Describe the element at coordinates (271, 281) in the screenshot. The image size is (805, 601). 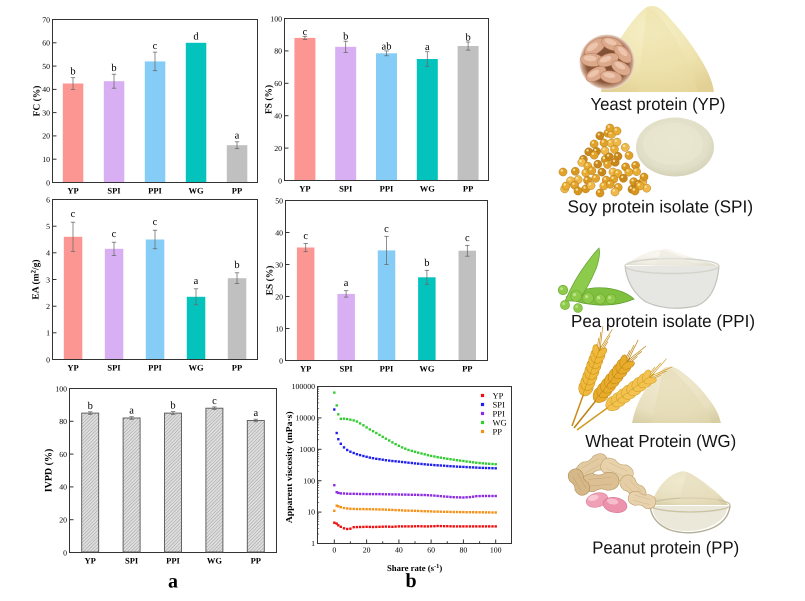
I see `svg-text: ES (%)` at that location.